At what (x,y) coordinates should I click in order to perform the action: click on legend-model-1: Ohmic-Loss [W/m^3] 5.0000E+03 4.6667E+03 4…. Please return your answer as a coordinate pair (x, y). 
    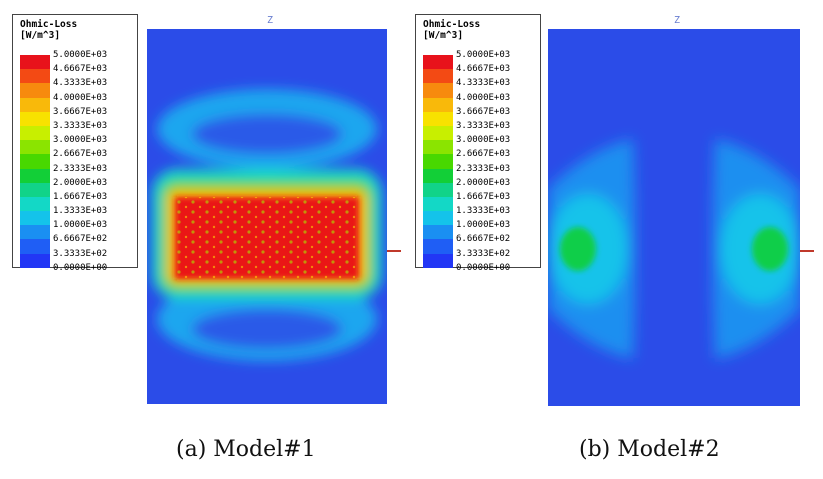
    Looking at the image, I should click on (75, 143).